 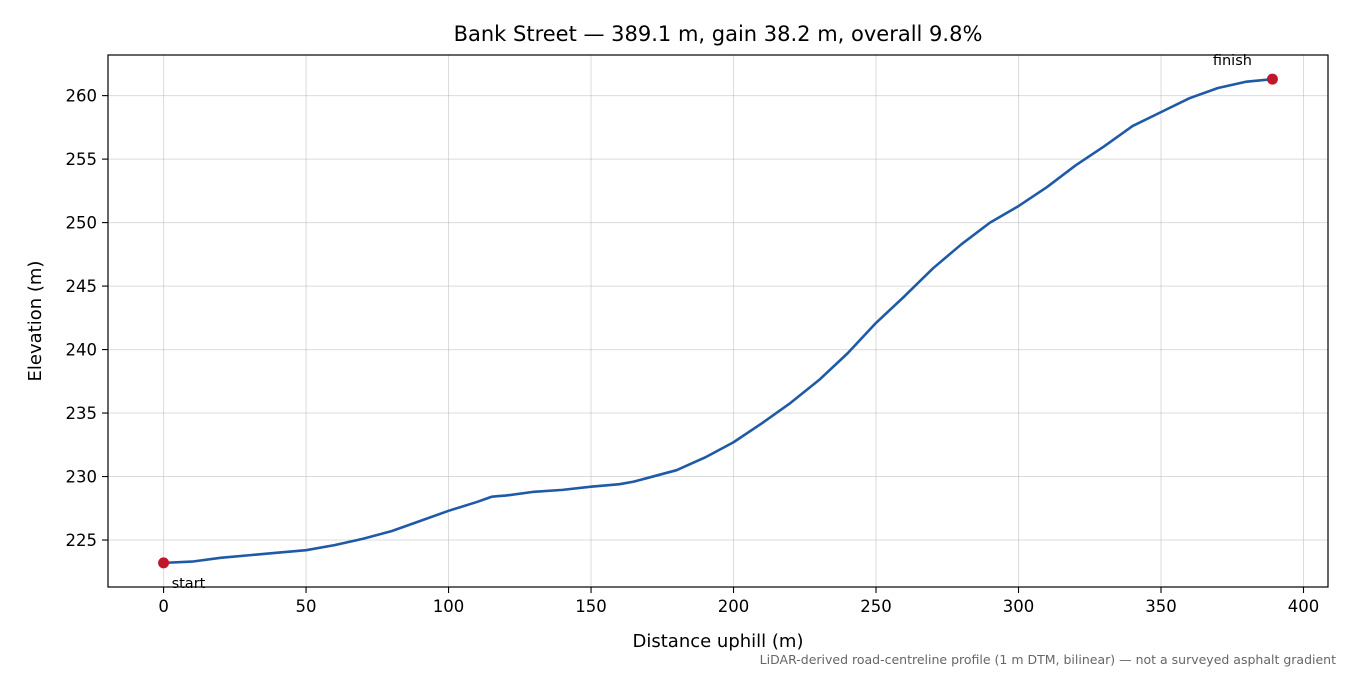 What do you see at coordinates (82, 96) in the screenshot?
I see `y-tick-label: 260` at bounding box center [82, 96].